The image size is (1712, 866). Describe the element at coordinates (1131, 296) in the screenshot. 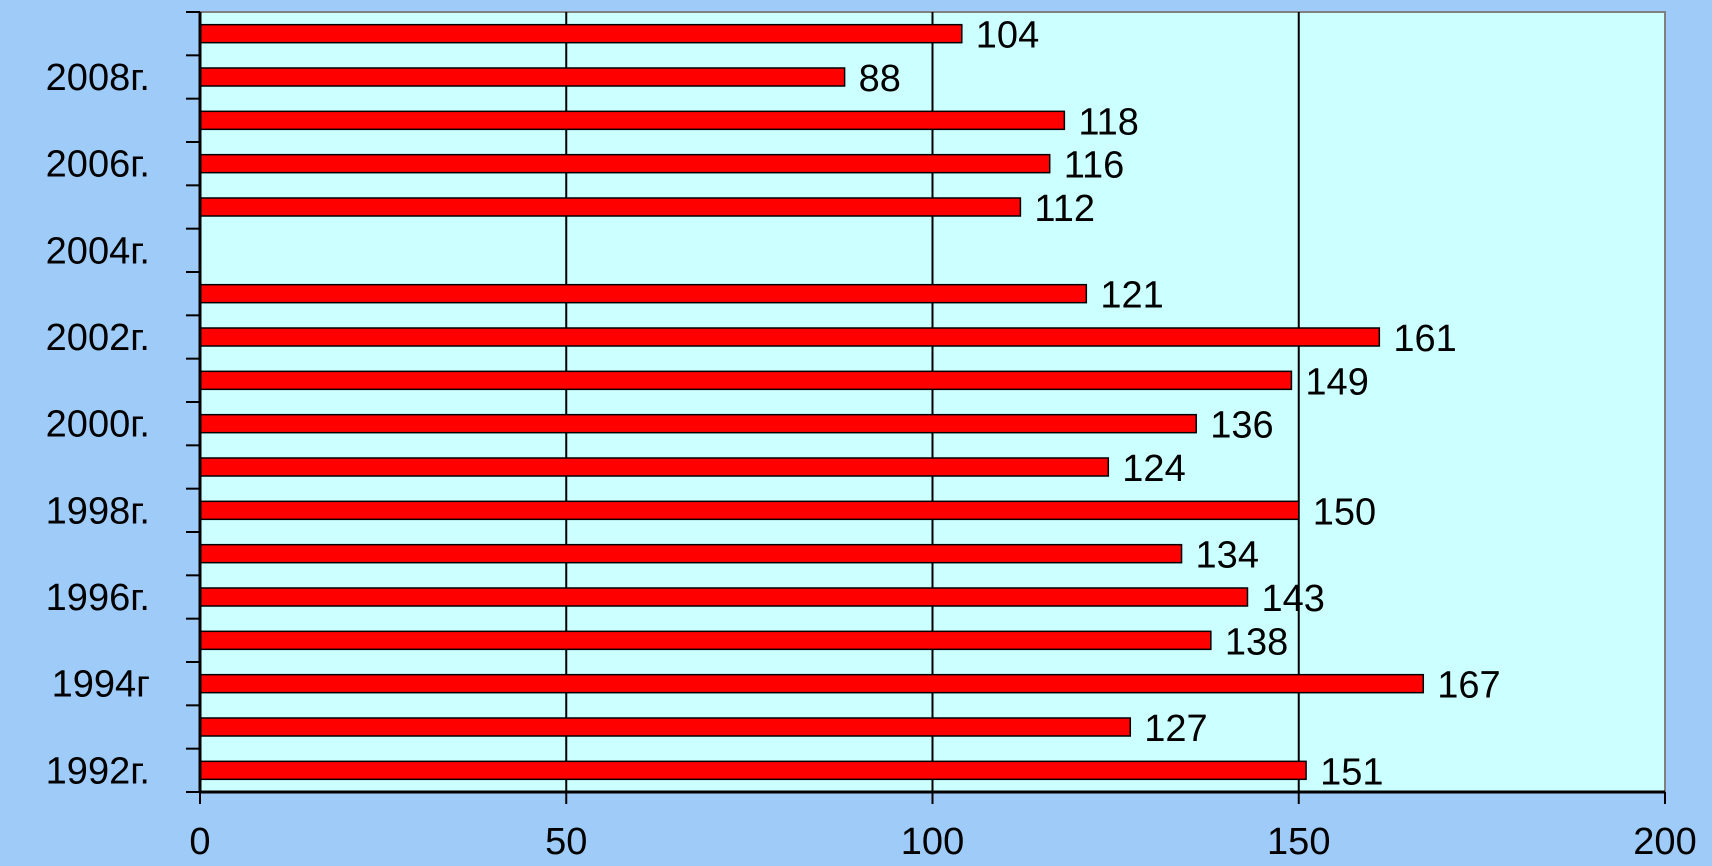

I see `data-label-2003: 121` at that location.